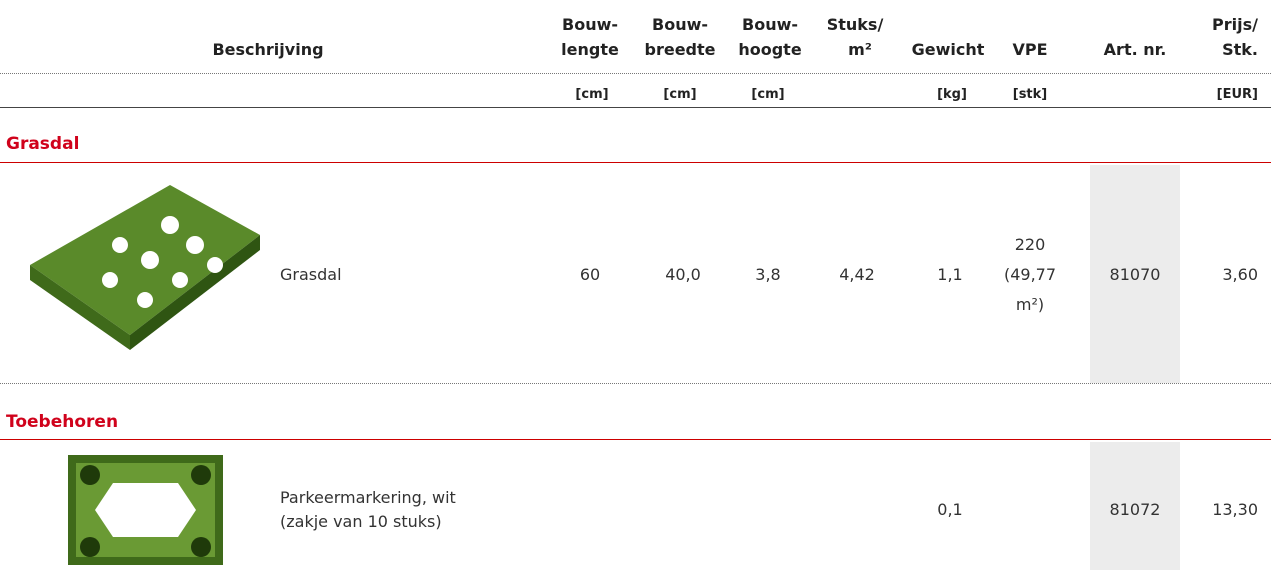 Image resolution: width=1271 pixels, height=570 pixels. Describe the element at coordinates (860, 49) in the screenshot. I see `header-label: m²` at that location.